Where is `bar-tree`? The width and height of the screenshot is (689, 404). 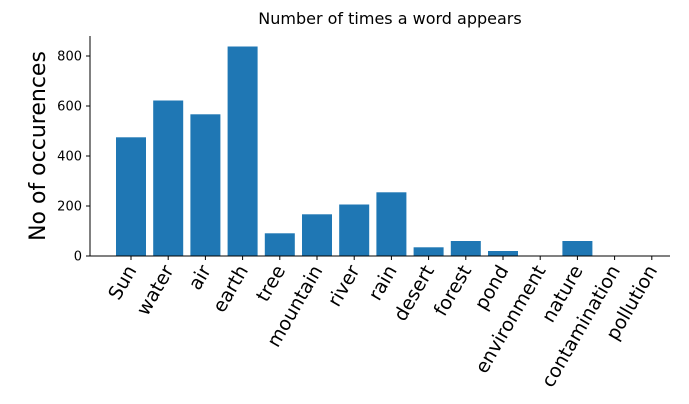 bar-tree is located at coordinates (279, 245).